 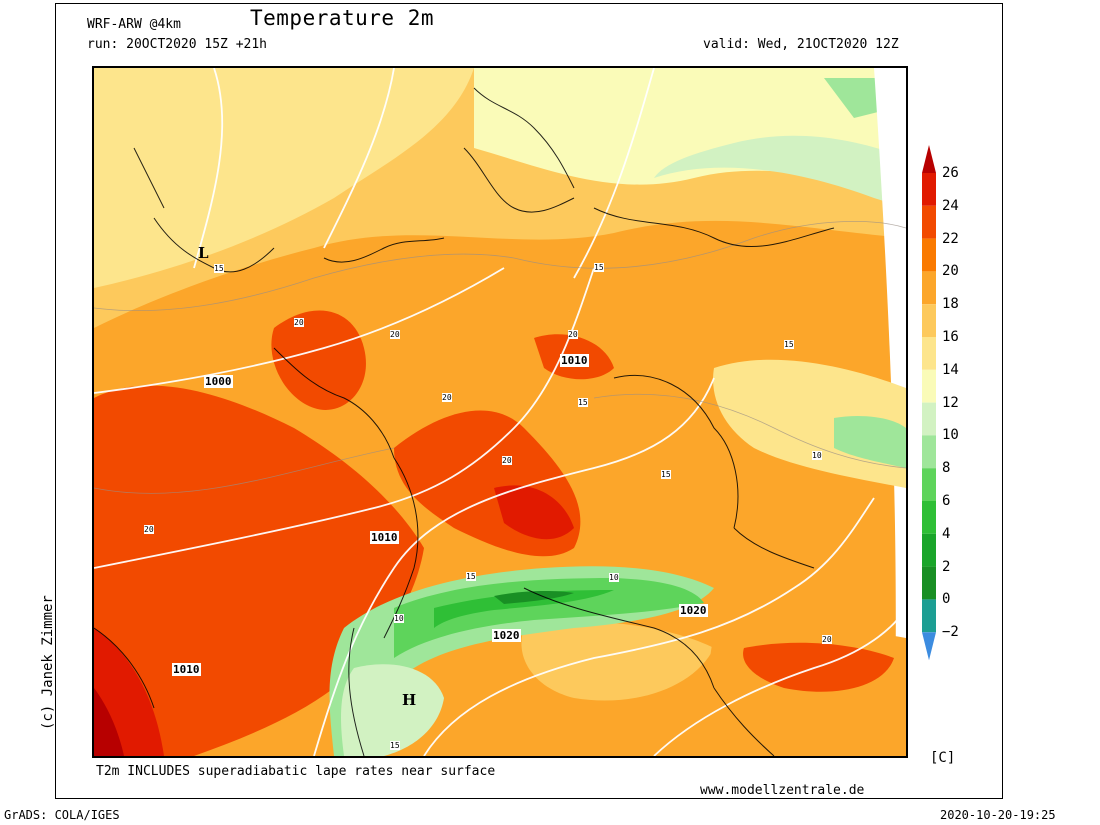 What do you see at coordinates (177, 44) in the screenshot?
I see `run-label: run: 20OCT2020 15Z +21h` at bounding box center [177, 44].